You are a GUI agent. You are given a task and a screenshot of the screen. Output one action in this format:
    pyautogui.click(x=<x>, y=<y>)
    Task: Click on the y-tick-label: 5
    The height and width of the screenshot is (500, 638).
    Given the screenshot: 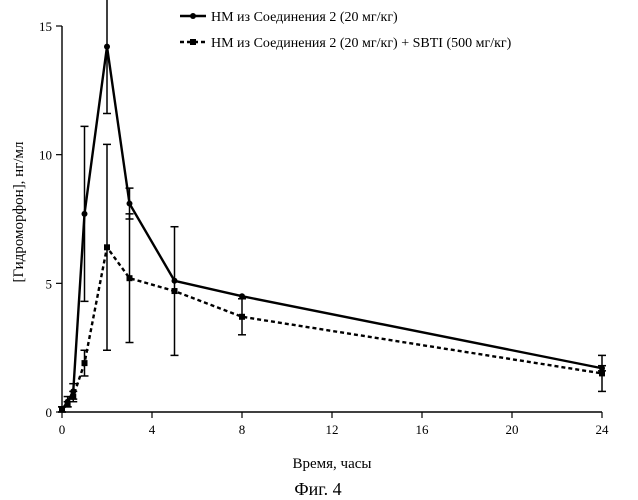 What is the action you would take?
    pyautogui.click(x=49, y=283)
    